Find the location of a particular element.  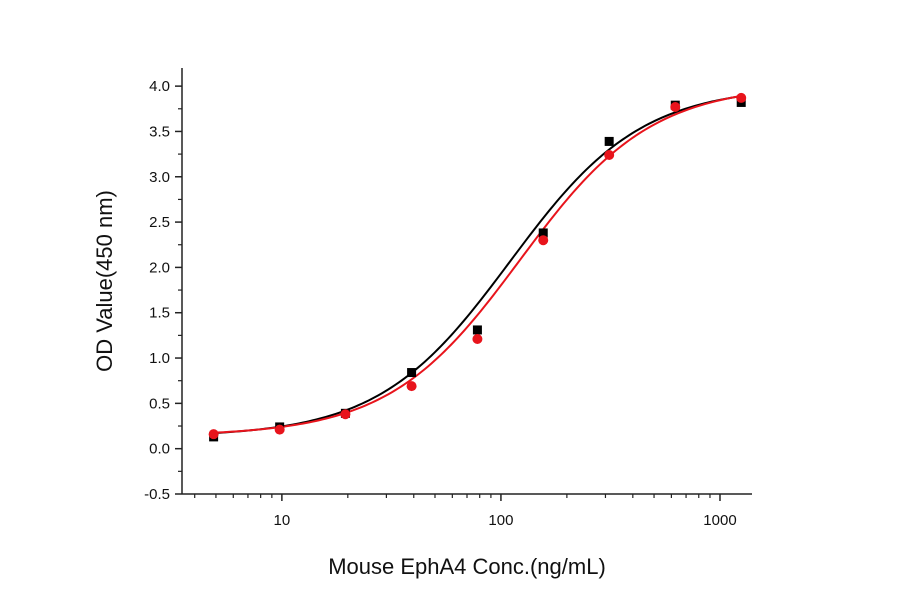

y-tick-label: -0.5 is located at coordinates (157, 494).